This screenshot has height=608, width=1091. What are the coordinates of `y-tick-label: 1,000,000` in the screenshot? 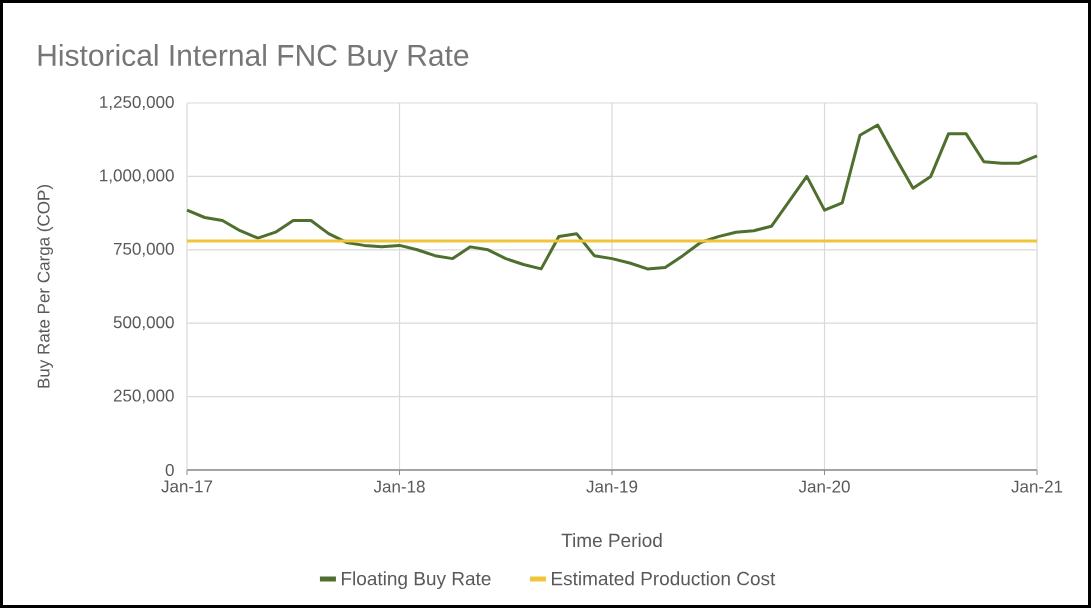 It's located at (137, 176).